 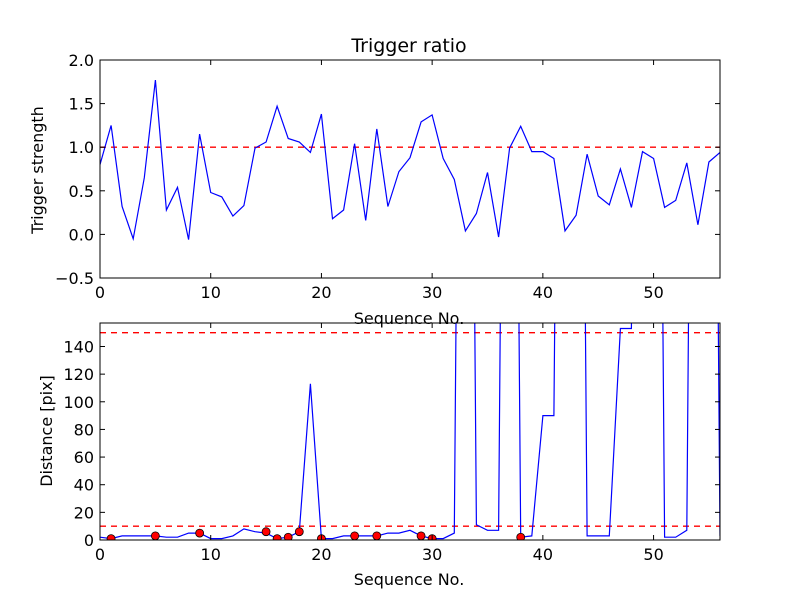 What do you see at coordinates (81, 104) in the screenshot?
I see `y-tick-label: 1.5` at bounding box center [81, 104].